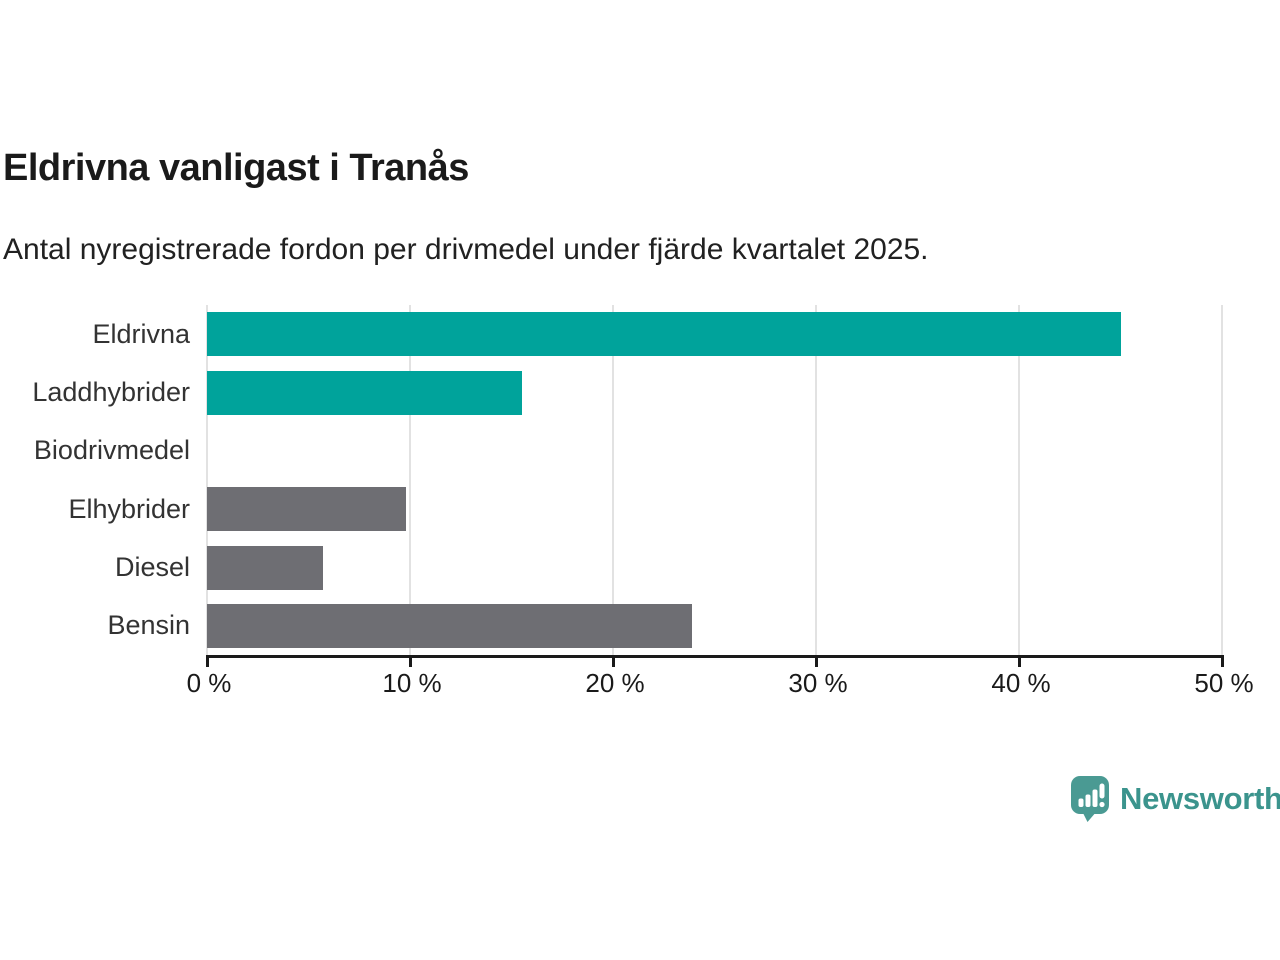  Describe the element at coordinates (364, 392) in the screenshot. I see `bar-laddhybrider` at that location.